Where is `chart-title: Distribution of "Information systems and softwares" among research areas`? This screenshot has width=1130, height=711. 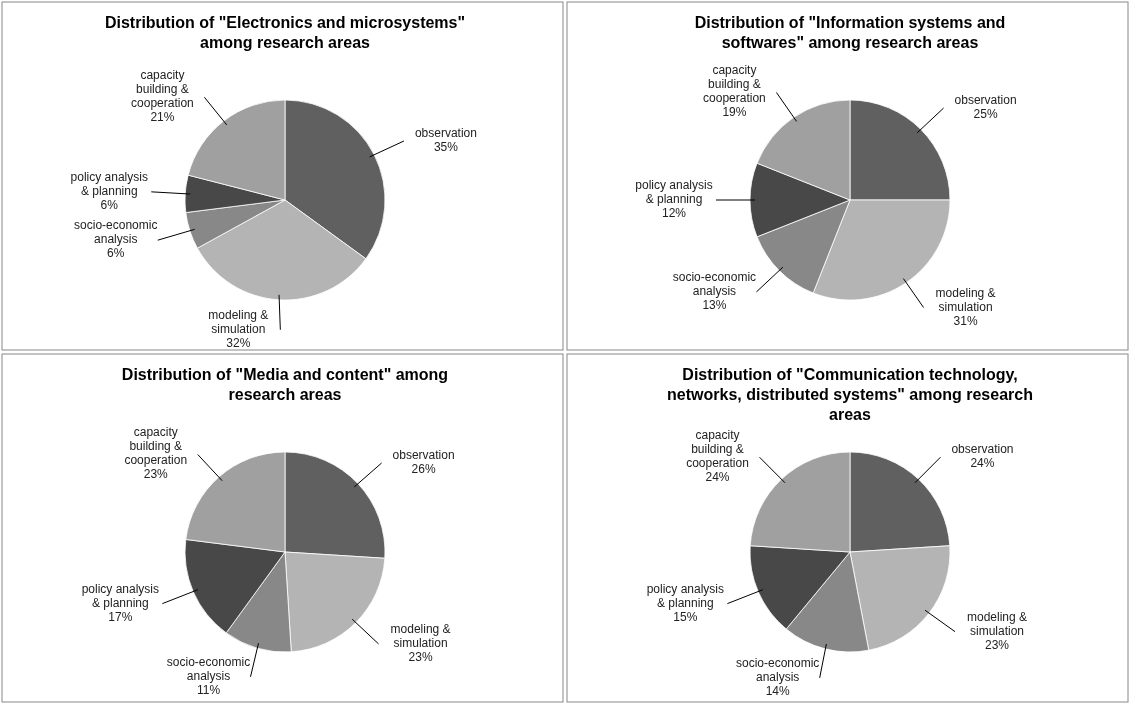
chart-title: Distribution of "Information systems and softwares" among research areas is located at coordinates (850, 32).